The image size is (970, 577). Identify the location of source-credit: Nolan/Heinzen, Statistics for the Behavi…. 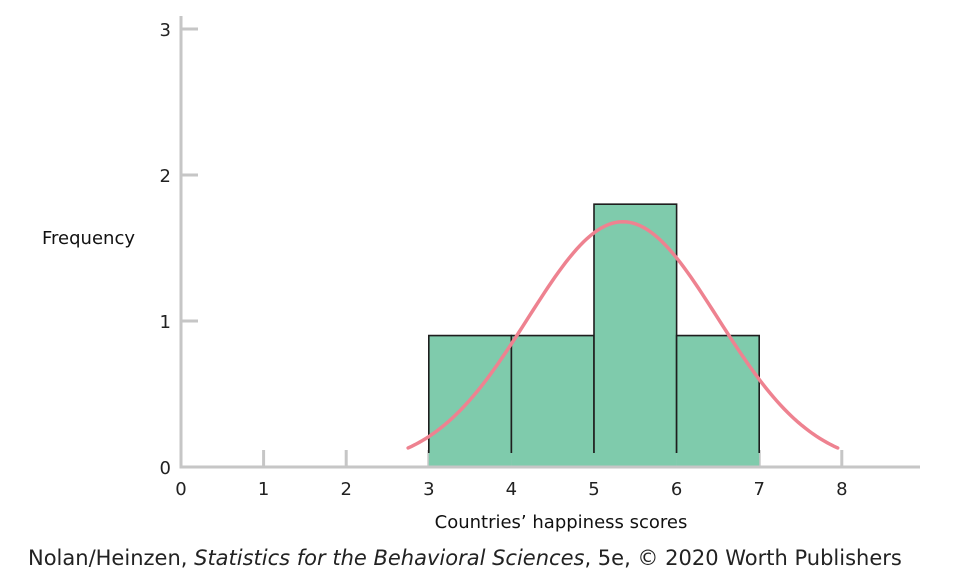
(465, 558).